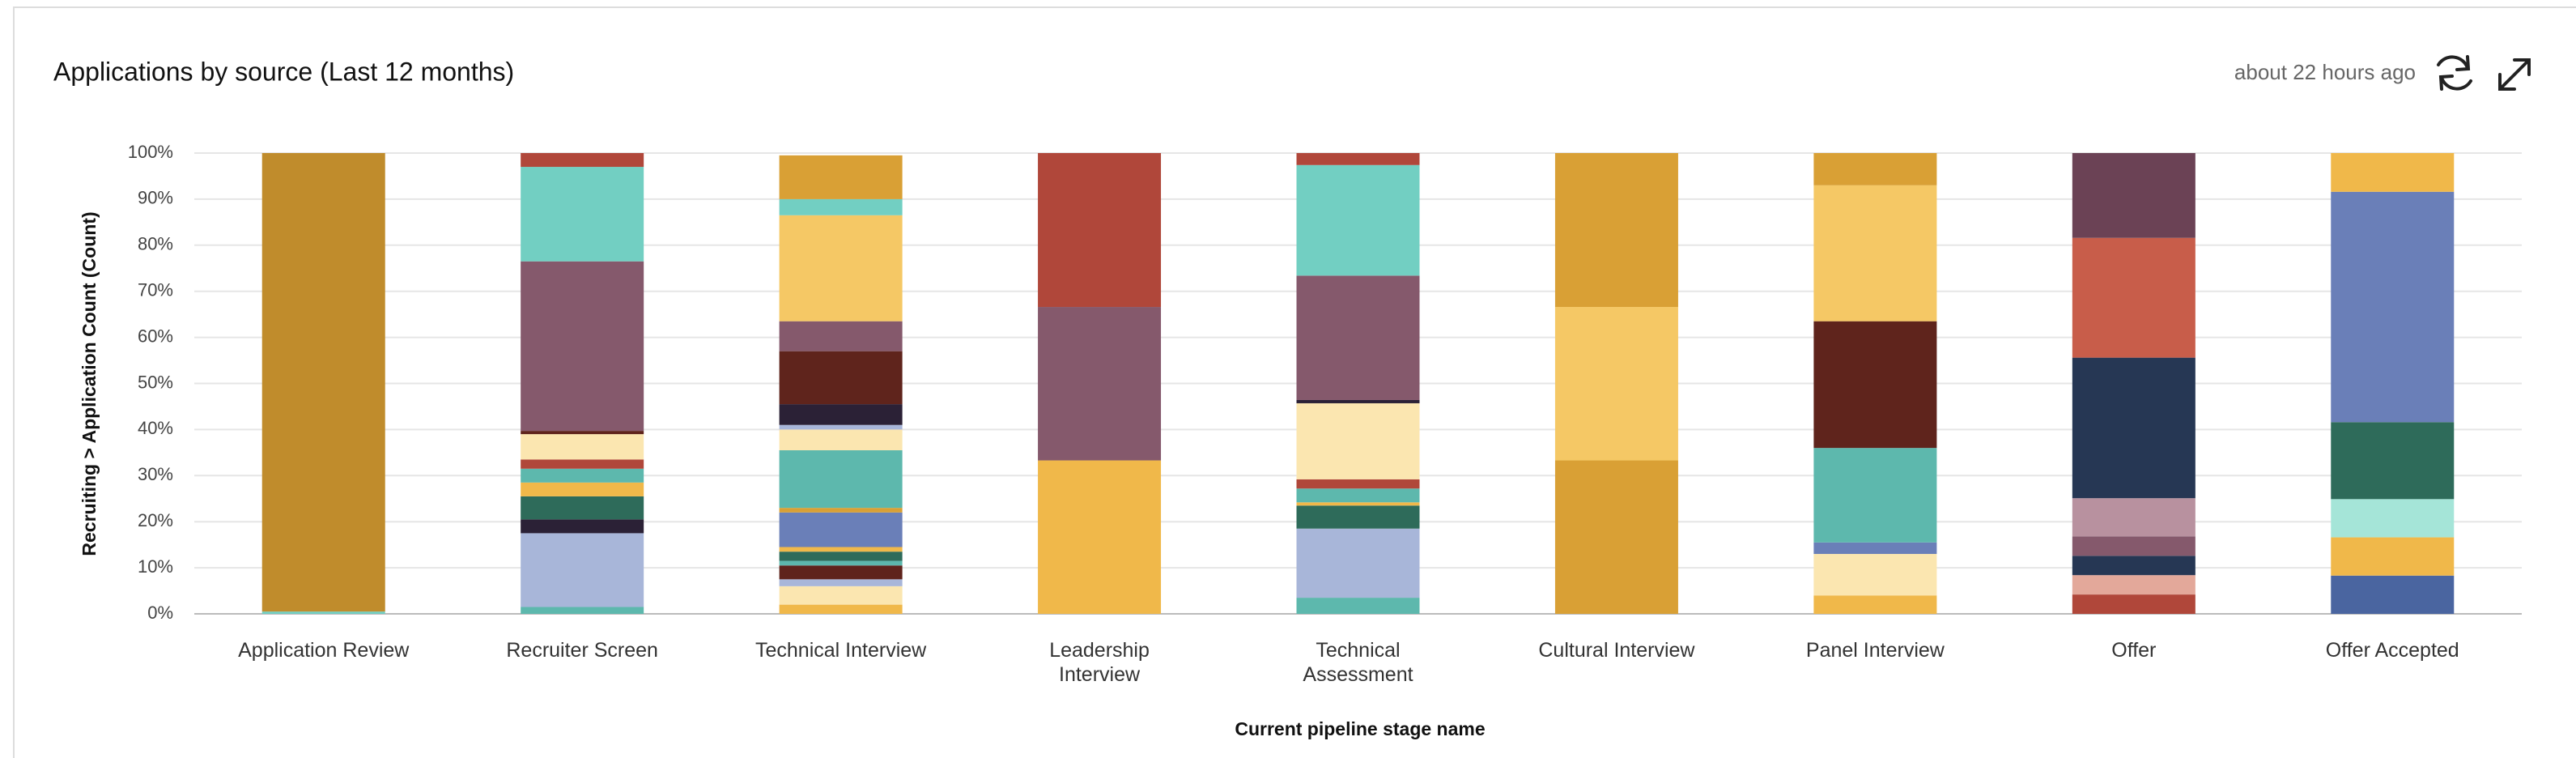  What do you see at coordinates (155, 336) in the screenshot?
I see `y-tick-label: 60%` at bounding box center [155, 336].